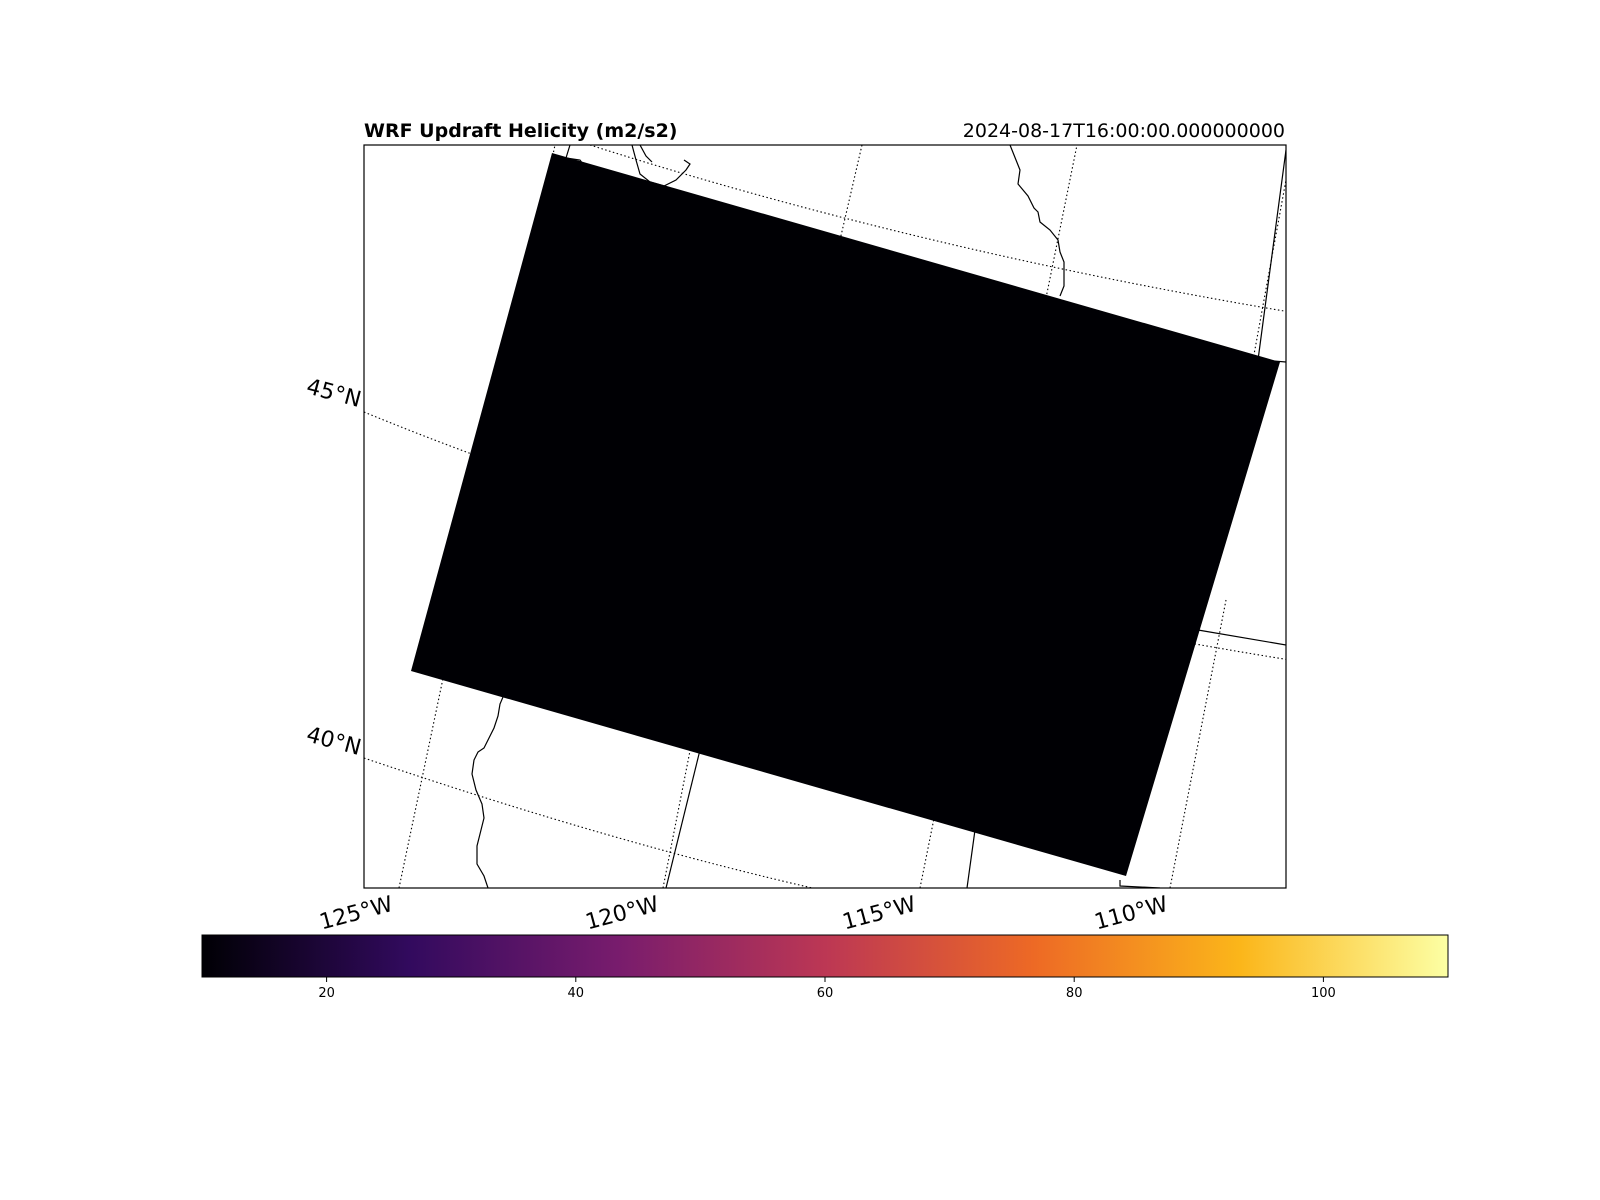 The width and height of the screenshot is (1600, 1200). I want to click on plot-title: WRF Updraft Helicity (m2/s2), so click(521, 131).